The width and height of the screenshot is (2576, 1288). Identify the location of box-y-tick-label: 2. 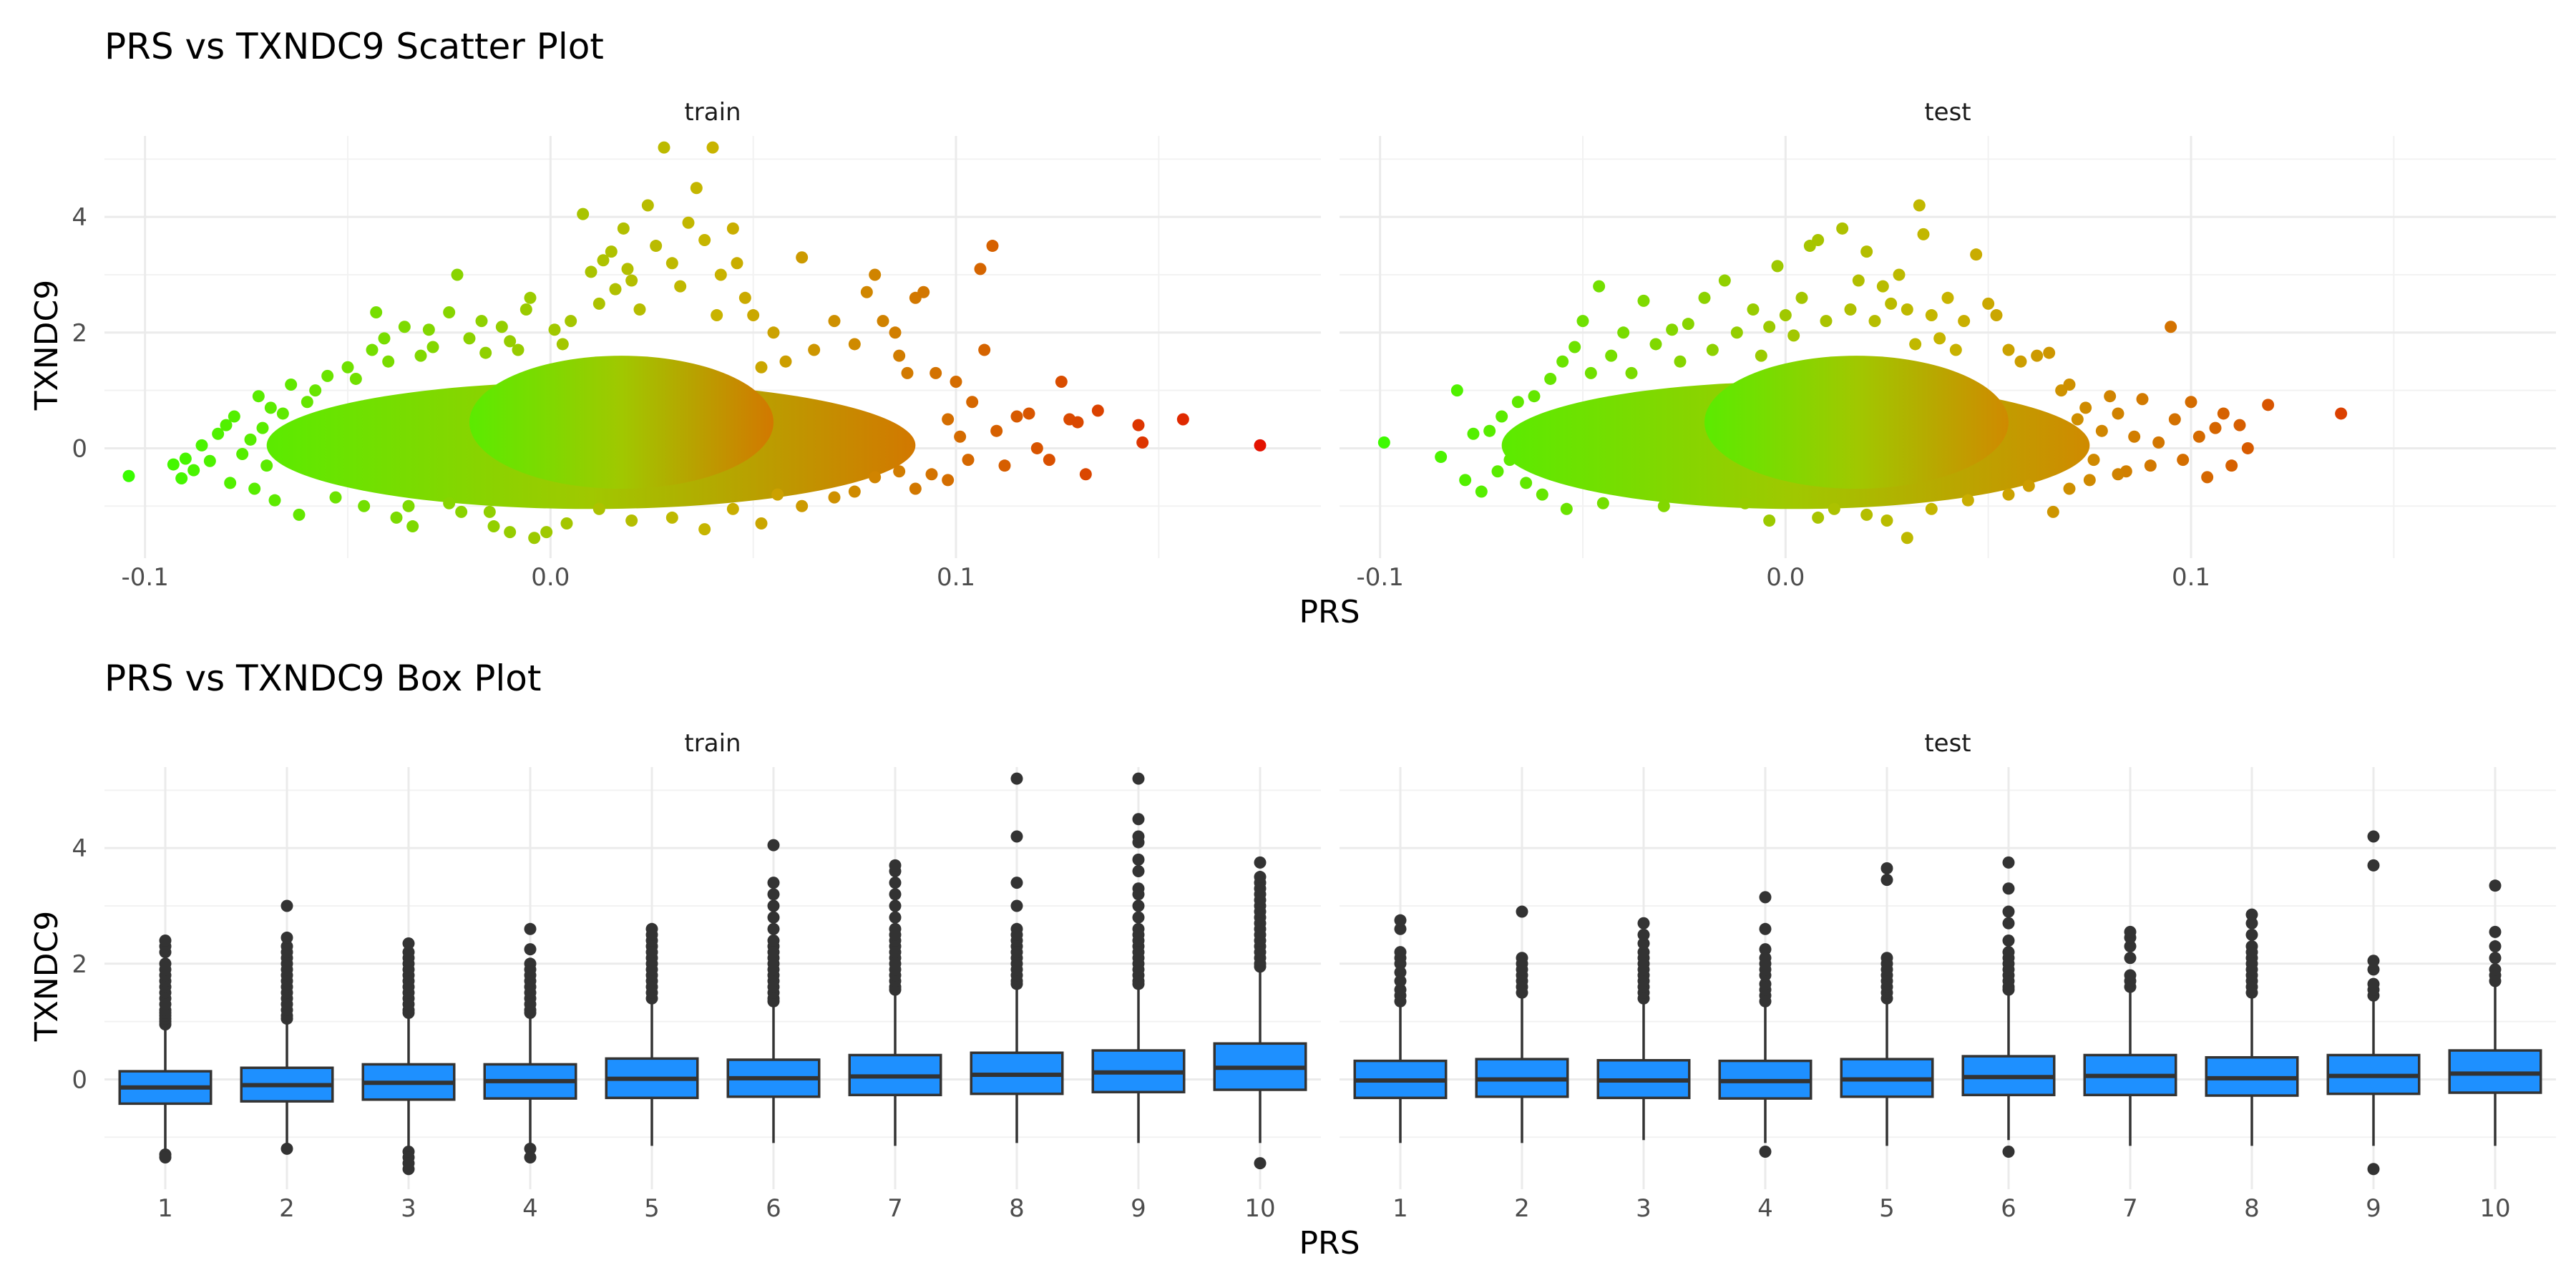
(79, 964).